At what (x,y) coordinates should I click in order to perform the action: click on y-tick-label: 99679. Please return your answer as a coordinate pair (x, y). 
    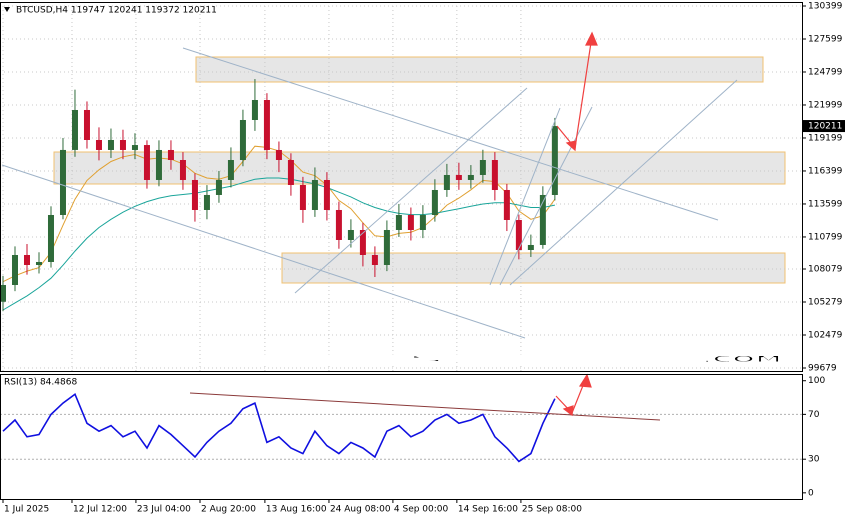
    Looking at the image, I should click on (822, 368).